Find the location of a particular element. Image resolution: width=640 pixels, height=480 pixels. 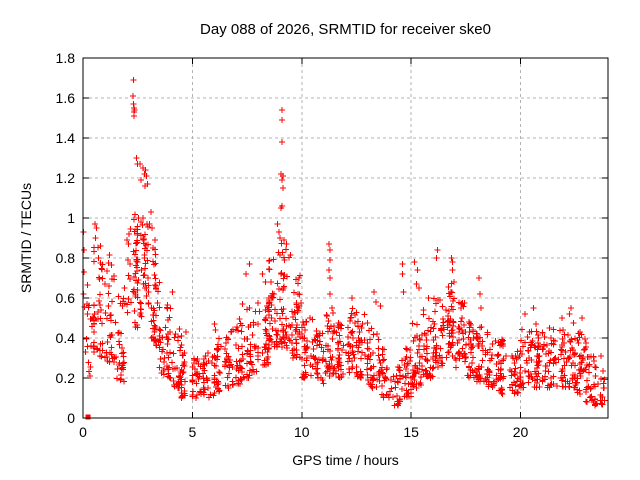

svg-text: 5 is located at coordinates (192, 432).